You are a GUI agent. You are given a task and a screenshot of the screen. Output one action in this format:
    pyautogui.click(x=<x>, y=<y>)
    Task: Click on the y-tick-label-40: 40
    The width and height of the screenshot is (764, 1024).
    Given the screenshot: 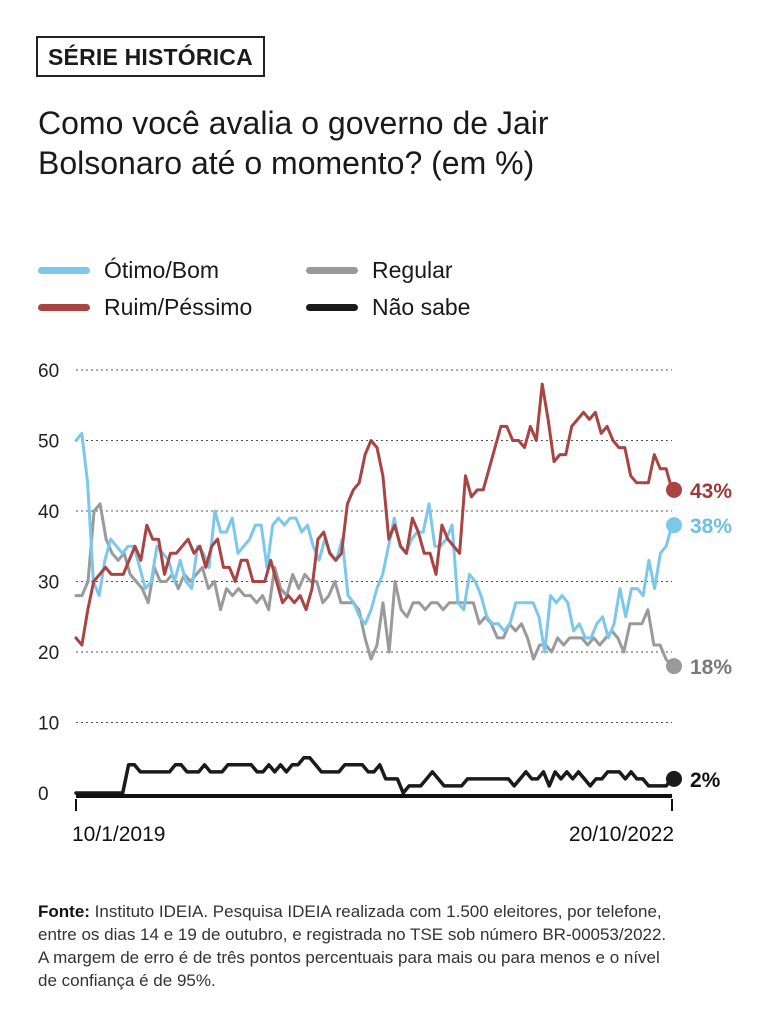 What is the action you would take?
    pyautogui.click(x=48, y=512)
    